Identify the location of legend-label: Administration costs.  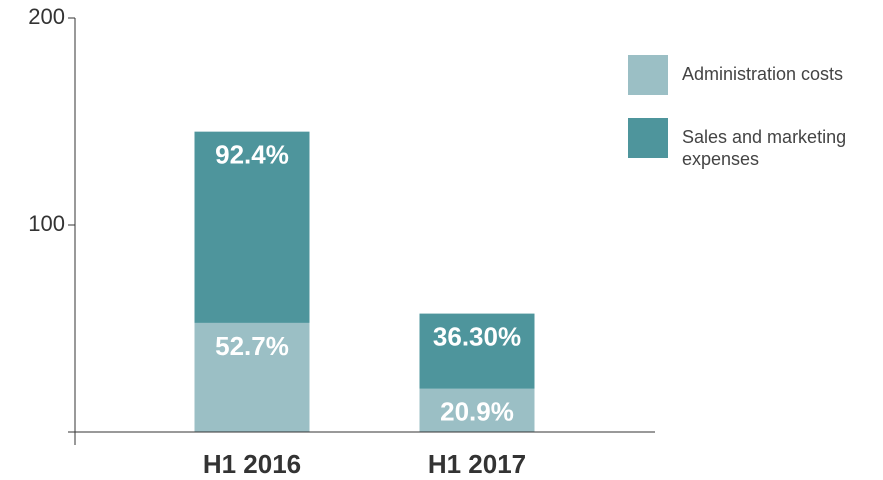
(763, 74).